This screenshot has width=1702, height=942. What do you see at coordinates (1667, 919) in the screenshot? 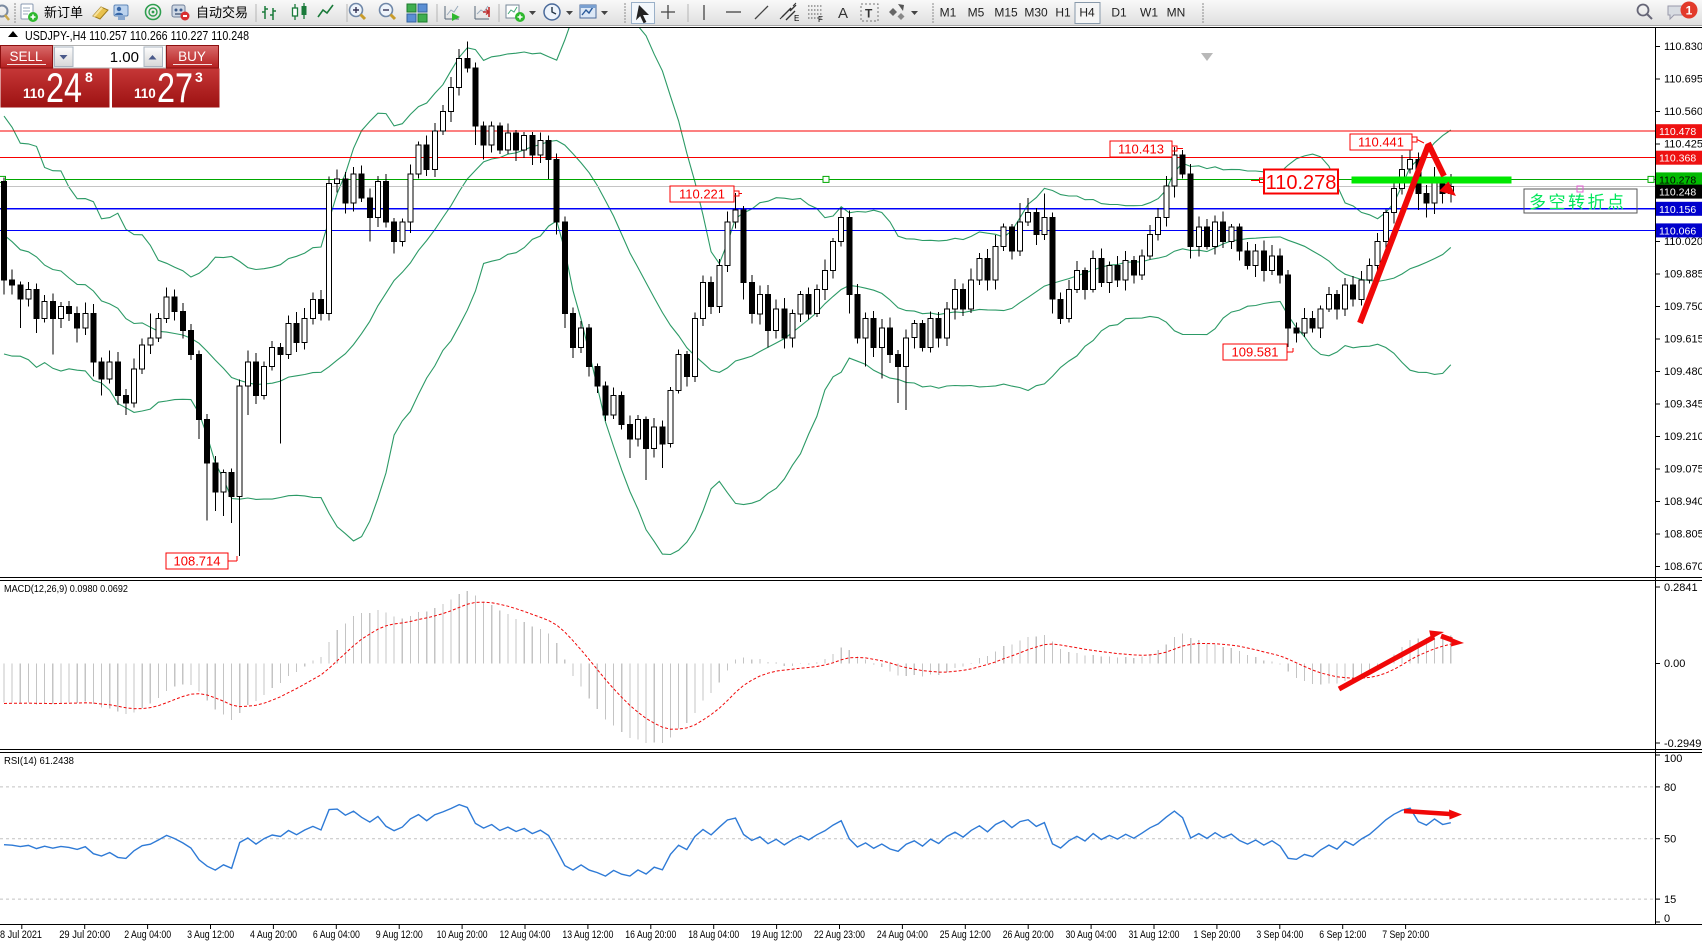
I see `svg-text: 0` at bounding box center [1667, 919].